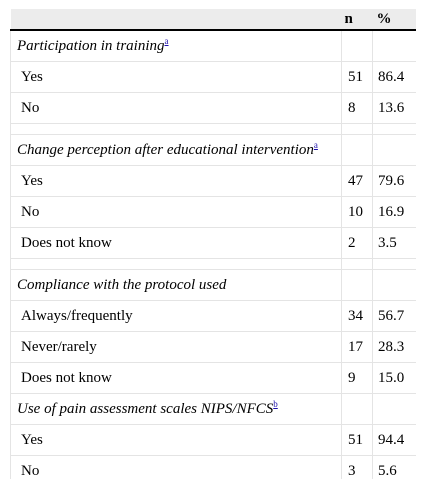 The width and height of the screenshot is (426, 489). What do you see at coordinates (357, 181) in the screenshot?
I see `row-n: 47` at bounding box center [357, 181].